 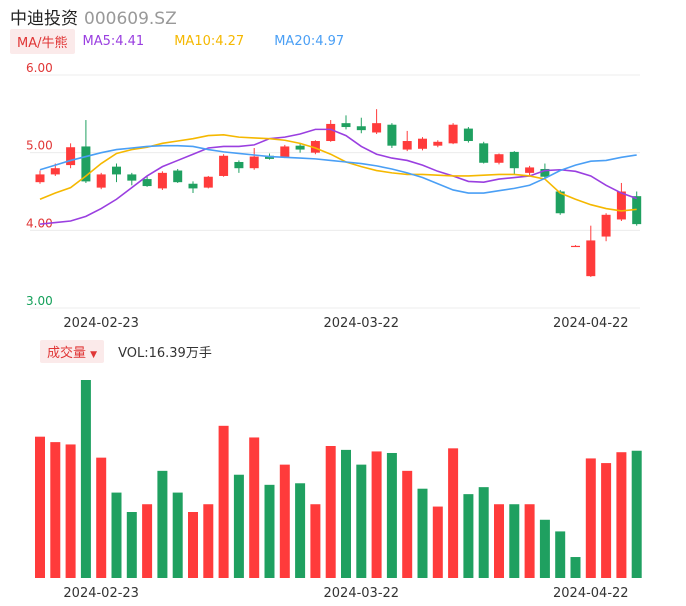 What do you see at coordinates (39, 146) in the screenshot?
I see `price-tick-label: 5.00` at bounding box center [39, 146].